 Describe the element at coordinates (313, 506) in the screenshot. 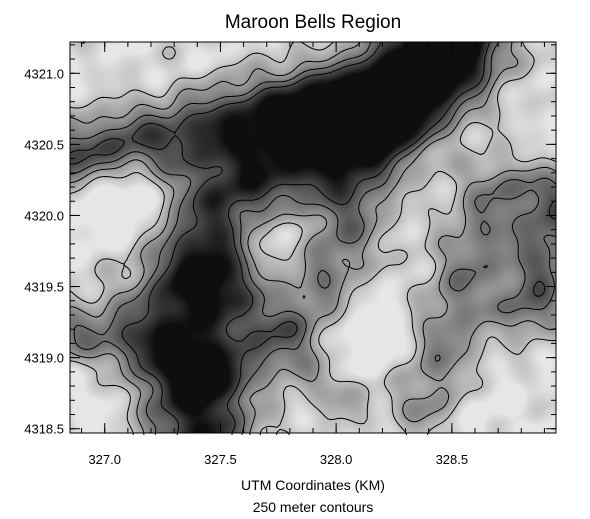

I see `chart-subtitle: 250 meter contours` at that location.